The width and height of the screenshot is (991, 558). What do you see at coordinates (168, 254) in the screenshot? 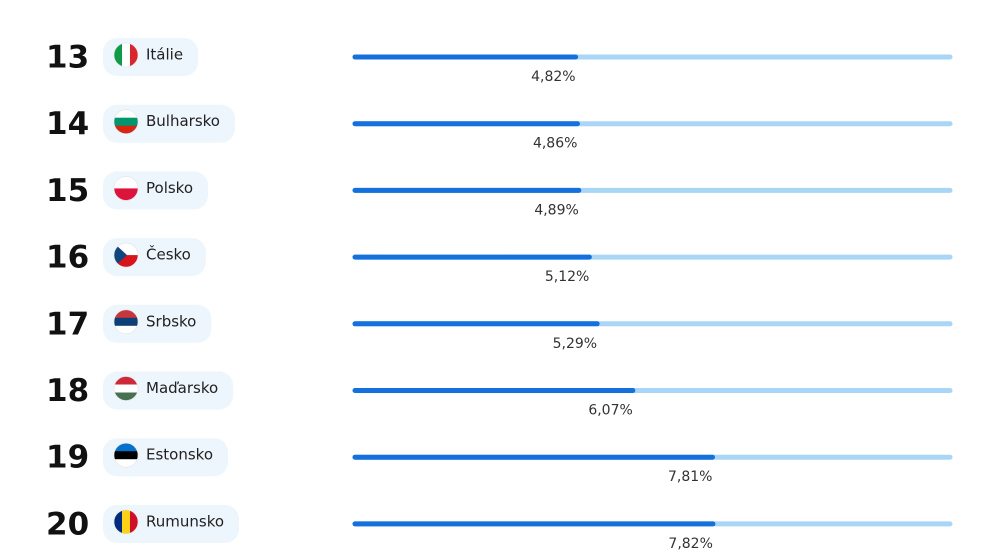
I see `country-name: Česko` at bounding box center [168, 254].